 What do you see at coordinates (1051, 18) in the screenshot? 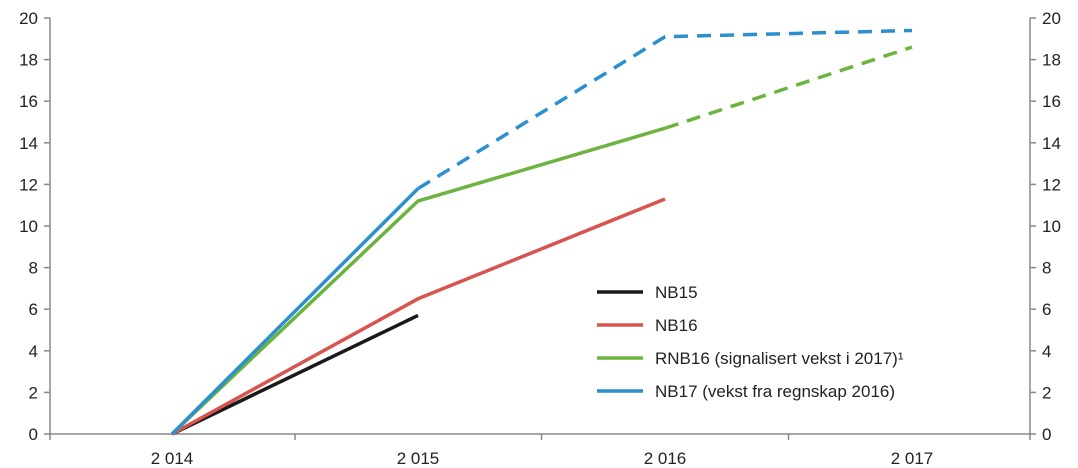
I see `y-tick-label-right: 20` at bounding box center [1051, 18].